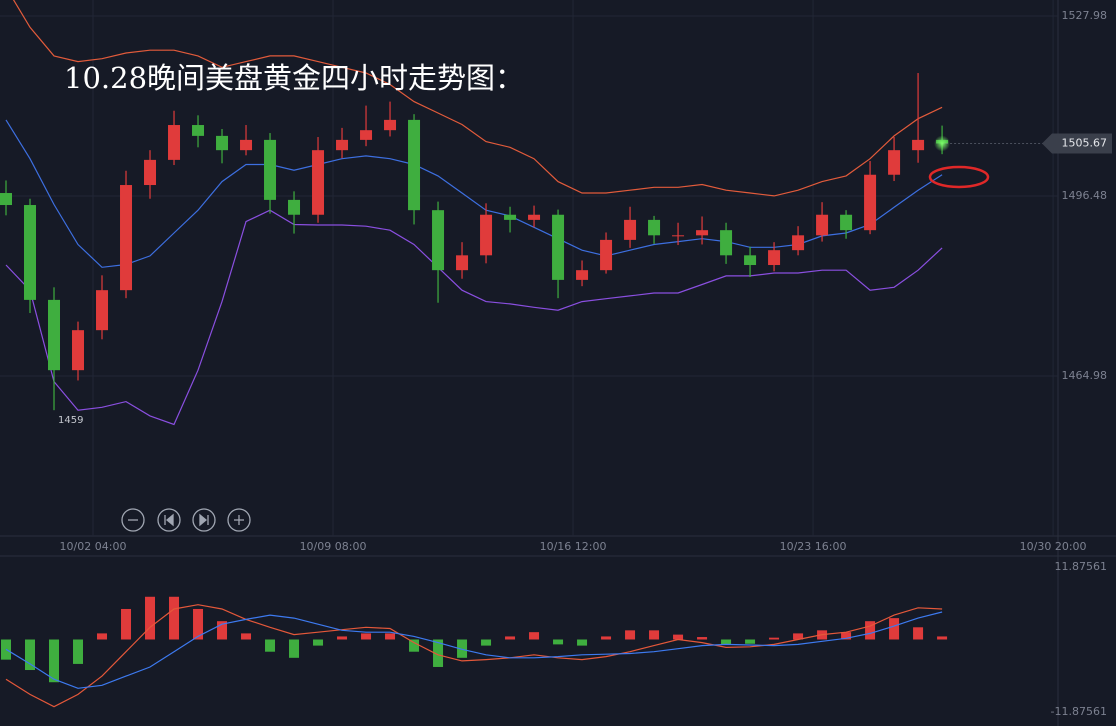  What do you see at coordinates (474, 650) in the screenshot?
I see `line` at bounding box center [474, 650].